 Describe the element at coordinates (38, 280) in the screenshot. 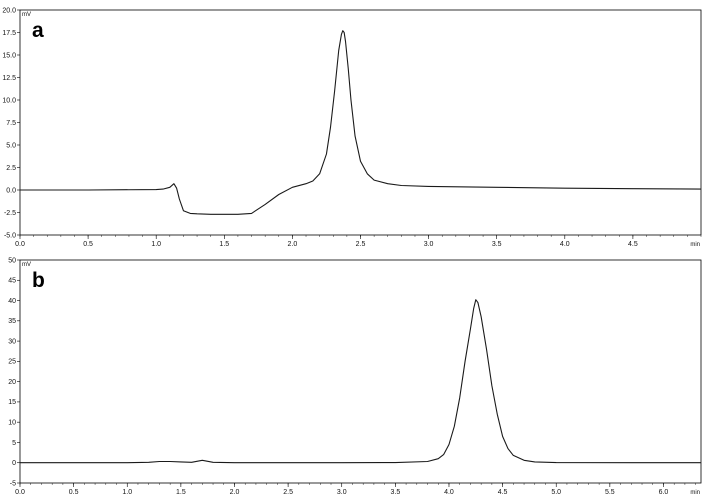

I see `panel-letter: b` at that location.